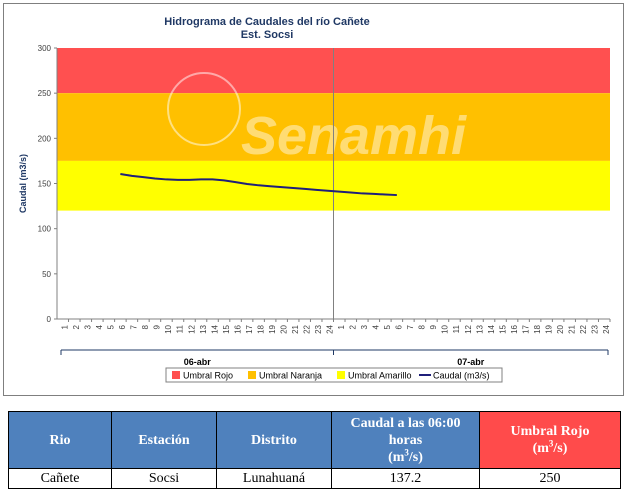  What do you see at coordinates (46, 274) in the screenshot?
I see `y-tick-label: 50` at bounding box center [46, 274].